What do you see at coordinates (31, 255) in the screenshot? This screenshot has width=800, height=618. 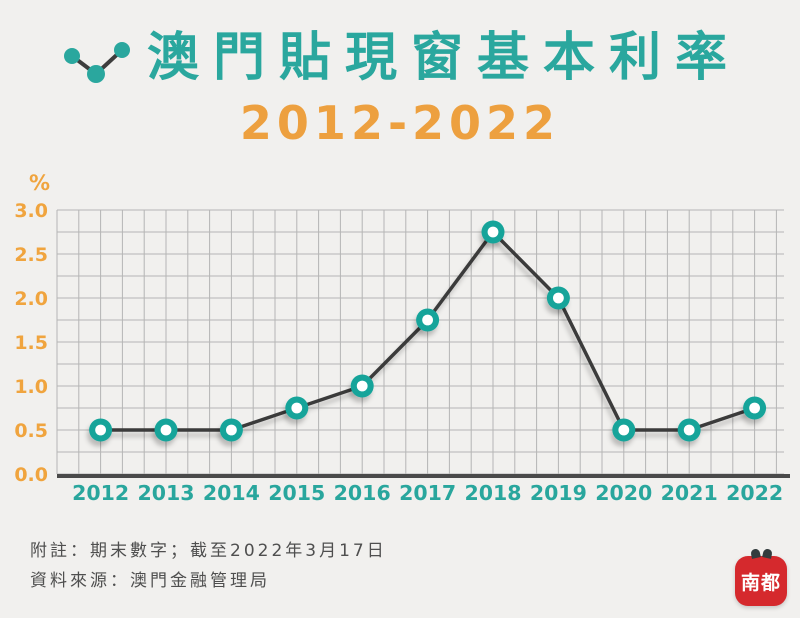 I see `y-axis-label: 2.5` at bounding box center [31, 255].